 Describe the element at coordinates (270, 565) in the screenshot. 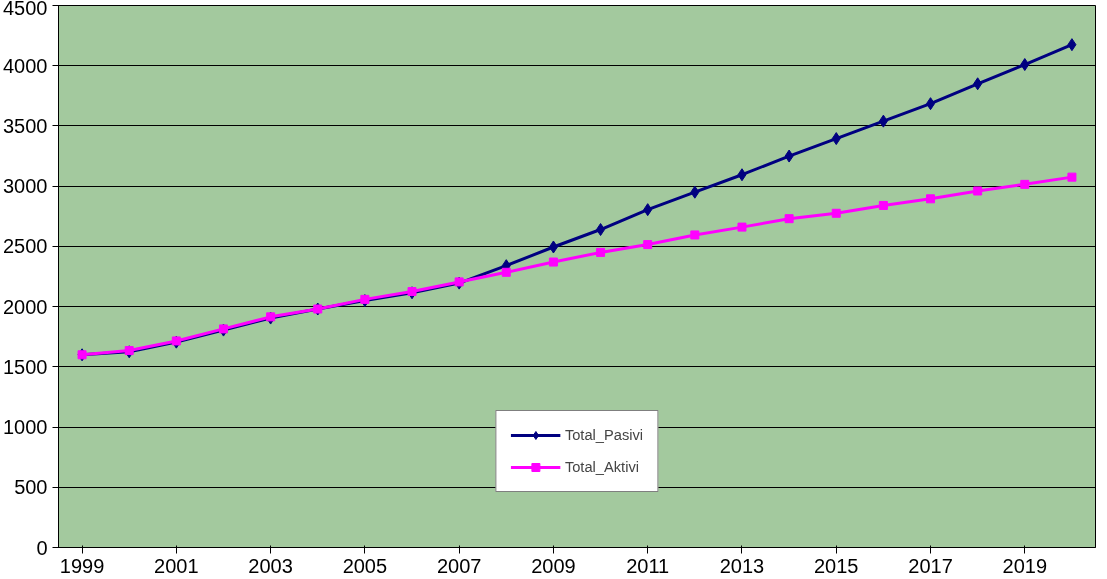

I see `x-tick-label: 2003` at that location.